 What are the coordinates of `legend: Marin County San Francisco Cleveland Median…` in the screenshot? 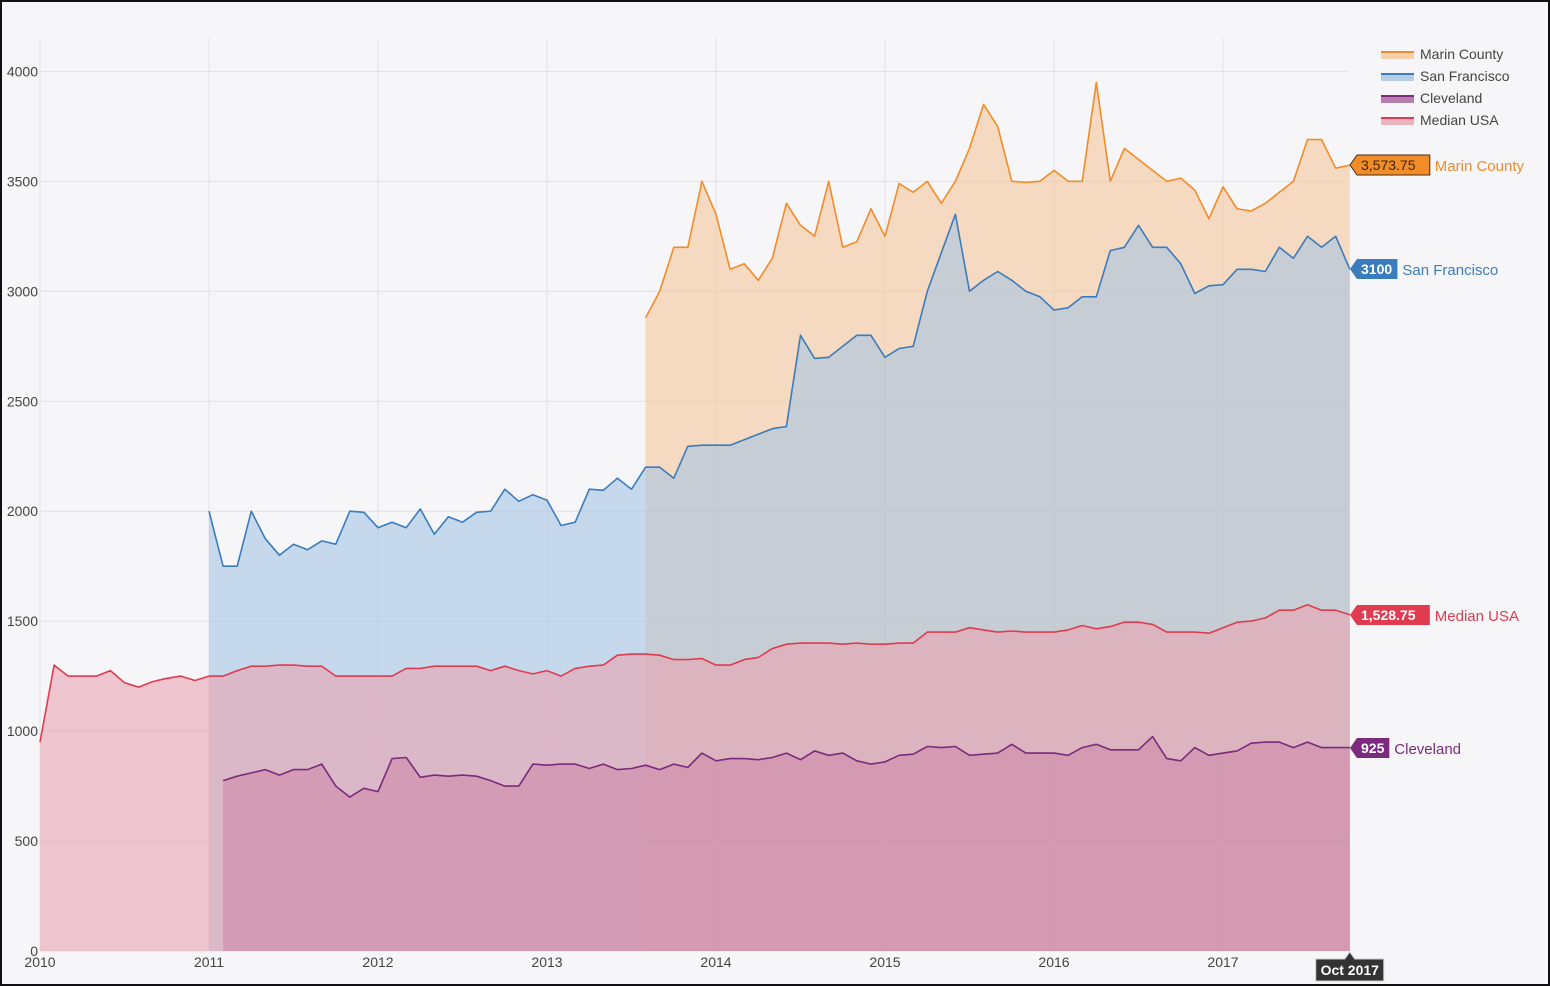 It's located at (1445, 87).